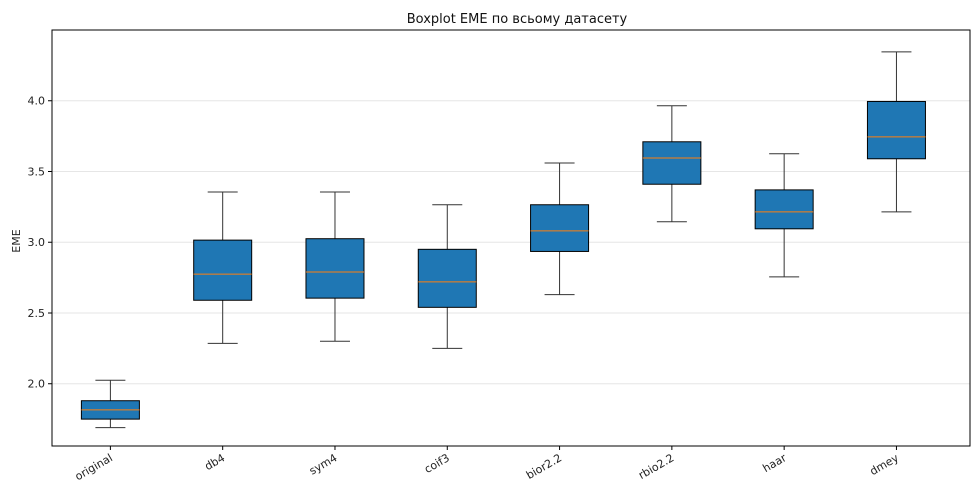  What do you see at coordinates (544, 466) in the screenshot?
I see `x-tick-label: bior2.2` at bounding box center [544, 466].